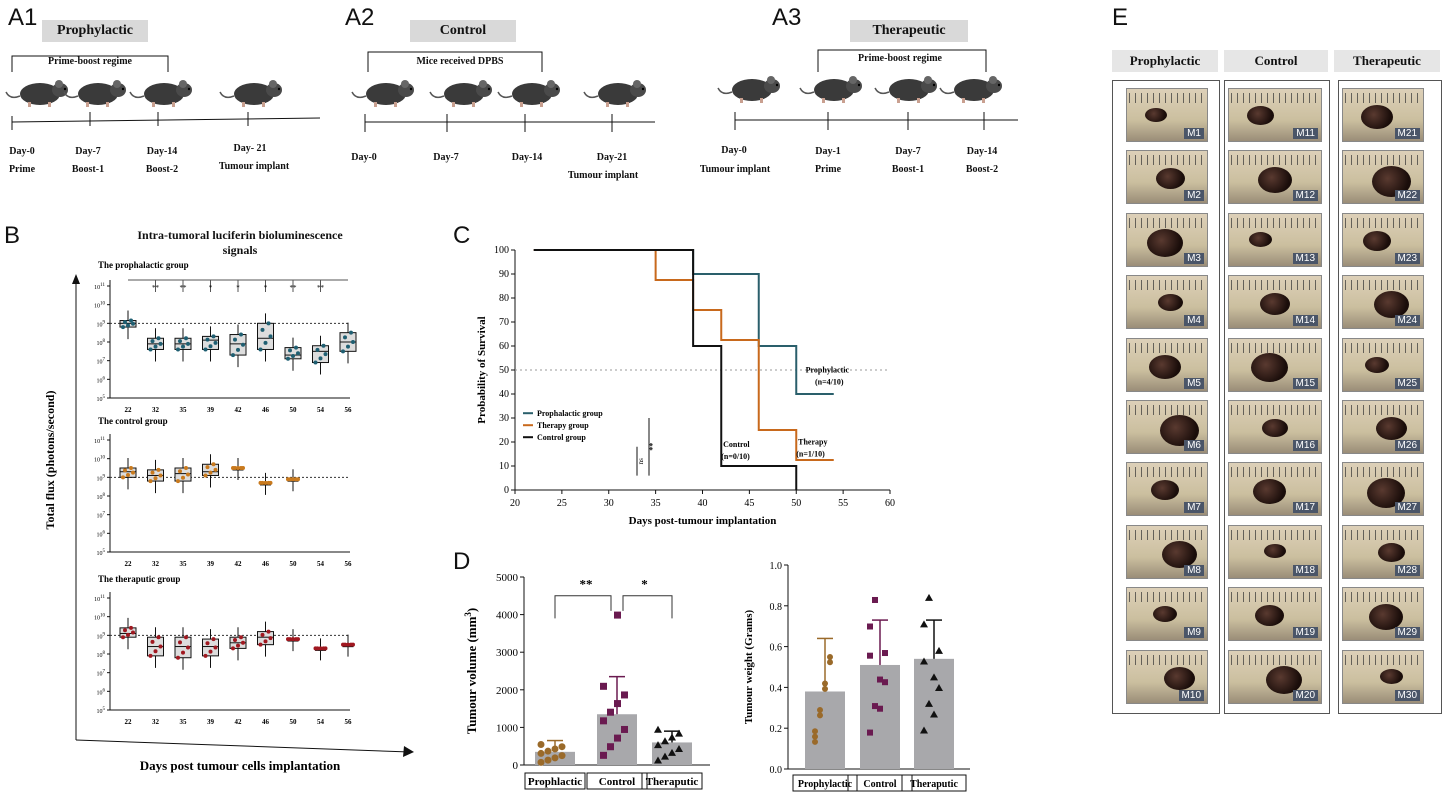 The image size is (1446, 793). I want to click on a2-day-1: Day-7, so click(446, 157).